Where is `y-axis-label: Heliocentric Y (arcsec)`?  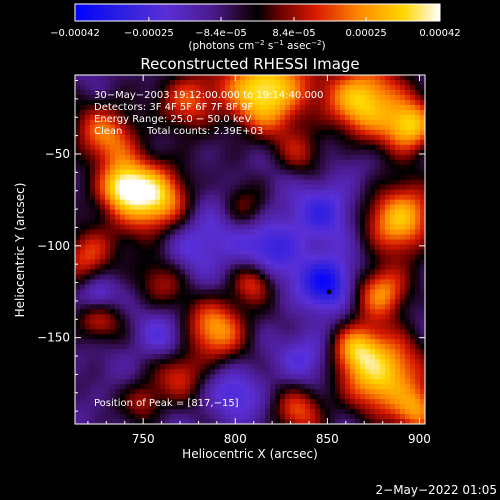 y-axis-label: Heliocentric Y (arcsec) is located at coordinates (20, 250).